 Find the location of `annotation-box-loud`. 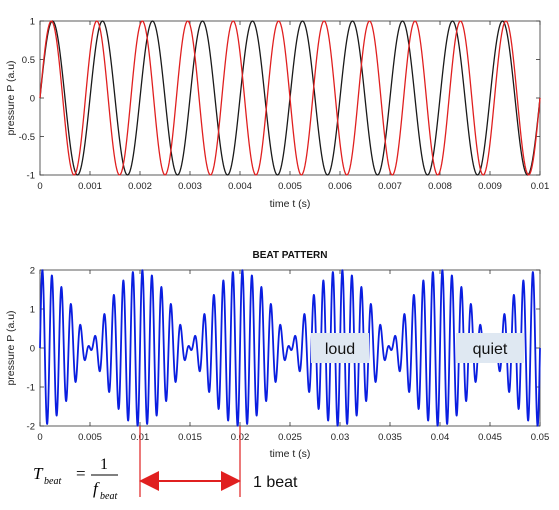

annotation-box-loud is located at coordinates (340, 348).